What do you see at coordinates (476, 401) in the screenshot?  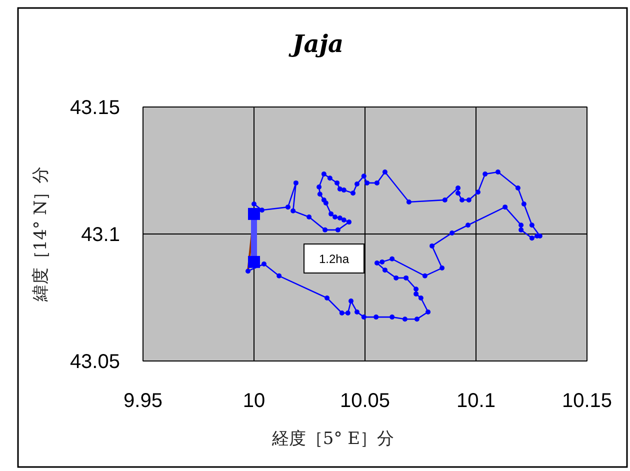 I see `x-tick-label: 10.1` at bounding box center [476, 401].